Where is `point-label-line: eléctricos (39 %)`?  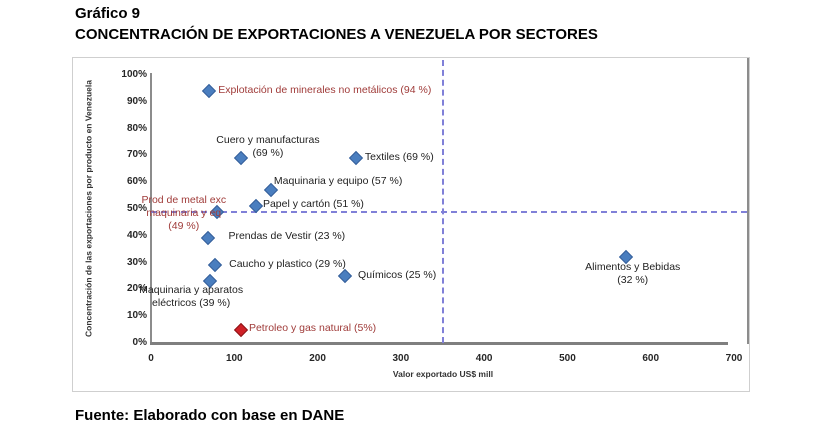 point-label-line: eléctricos (39 %) is located at coordinates (191, 303).